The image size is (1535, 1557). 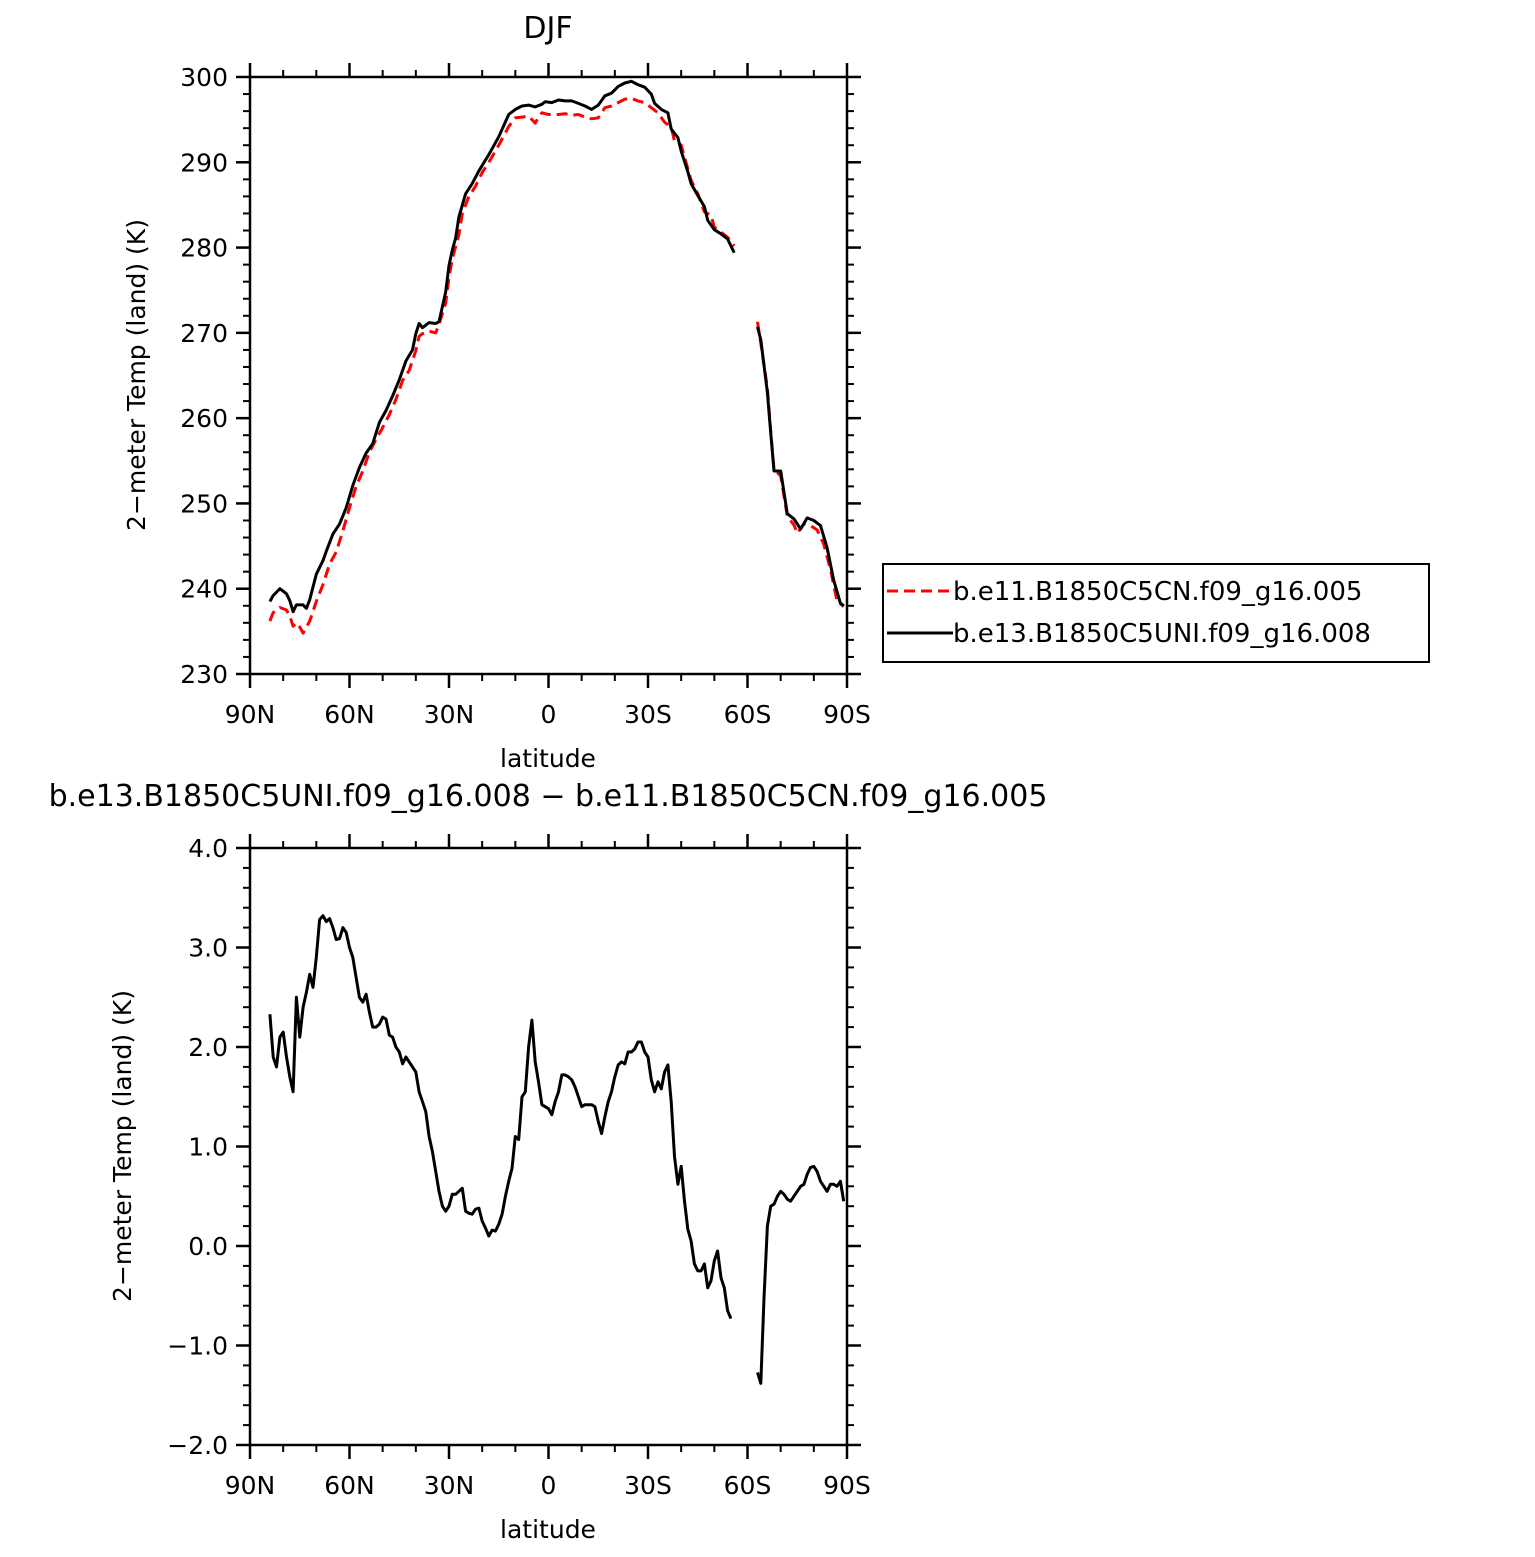 What do you see at coordinates (208, 1047) in the screenshot?
I see `y-tick-label: 2.0` at bounding box center [208, 1047].